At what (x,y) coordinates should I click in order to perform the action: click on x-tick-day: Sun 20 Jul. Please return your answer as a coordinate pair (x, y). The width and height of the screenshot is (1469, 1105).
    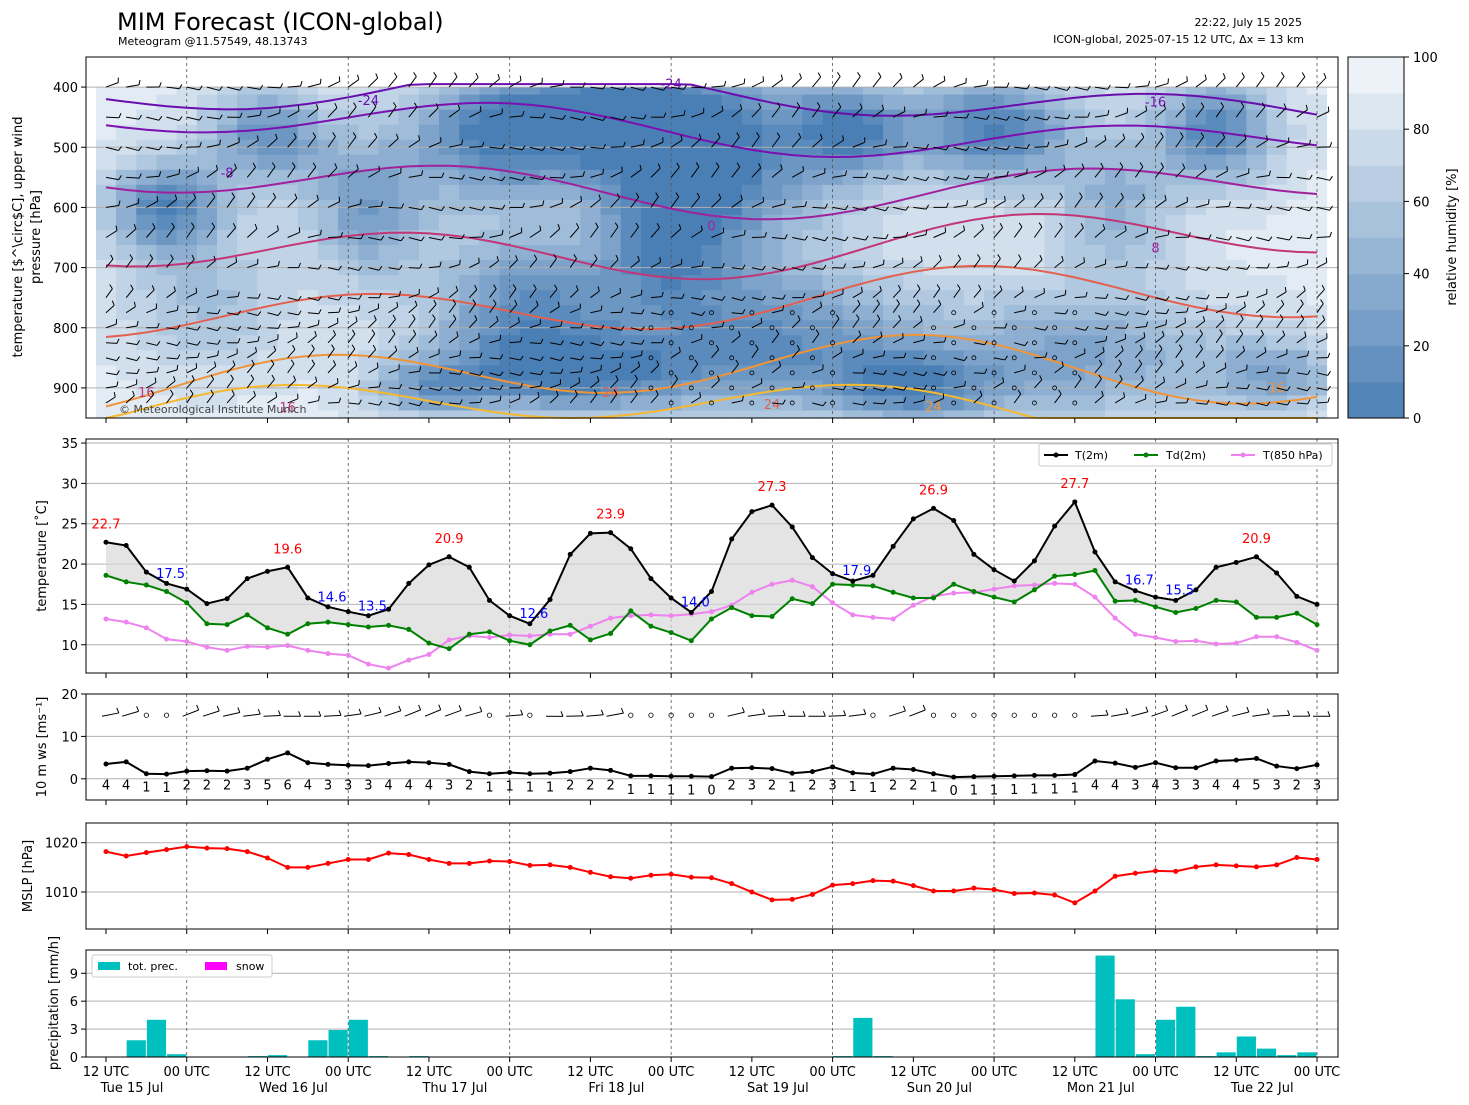
    Looking at the image, I should click on (939, 1088).